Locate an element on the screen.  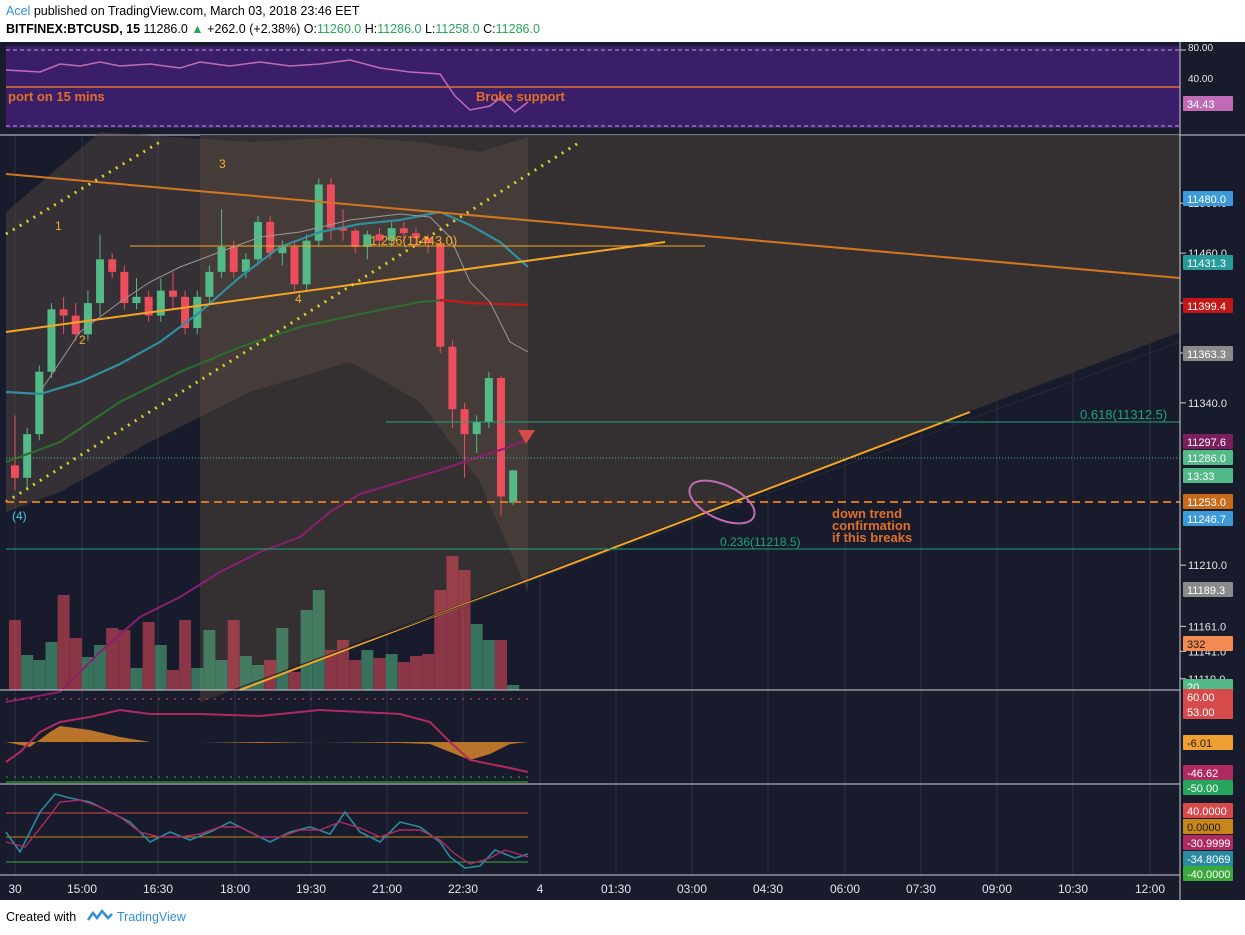
price-tick-label: 11210.0 is located at coordinates (1207, 566).